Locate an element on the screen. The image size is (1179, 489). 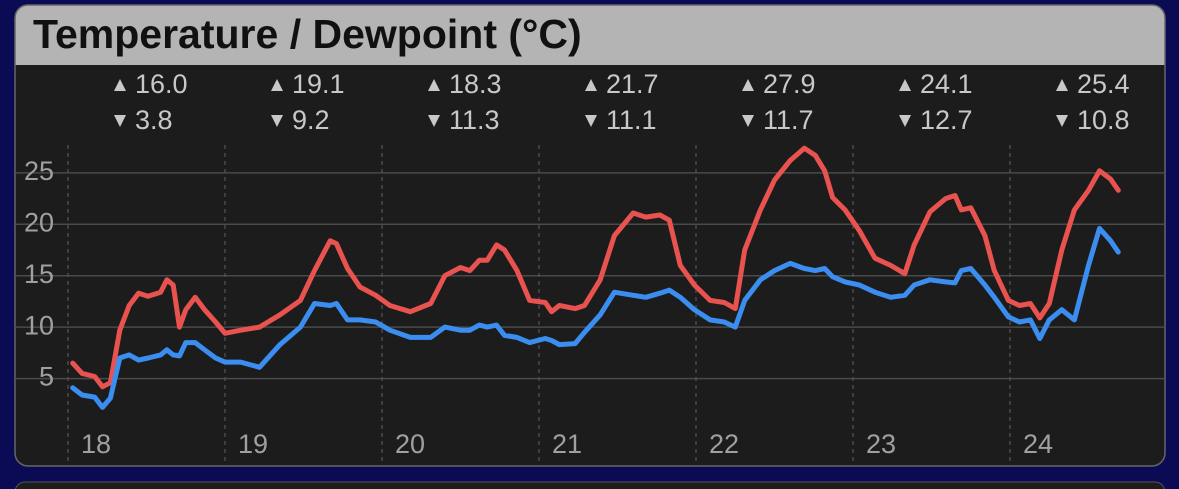
daily-low: 11.1 is located at coordinates (631, 120).